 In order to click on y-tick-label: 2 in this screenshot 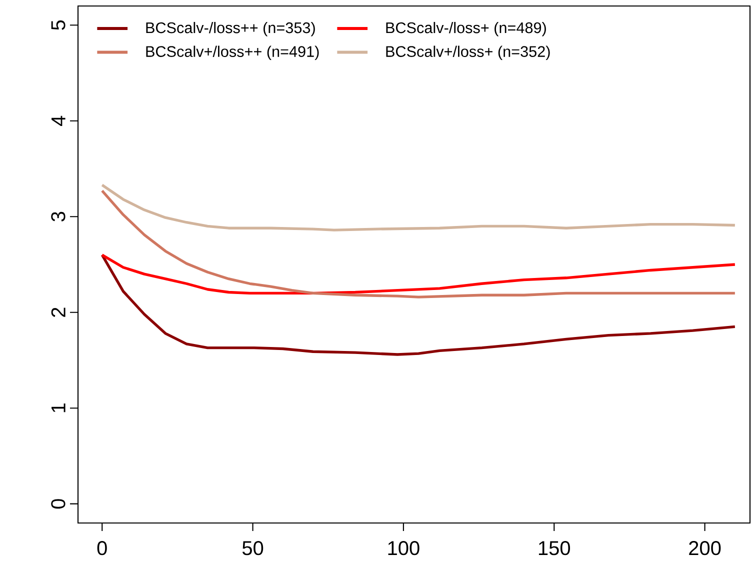, I will do `click(58, 312)`.